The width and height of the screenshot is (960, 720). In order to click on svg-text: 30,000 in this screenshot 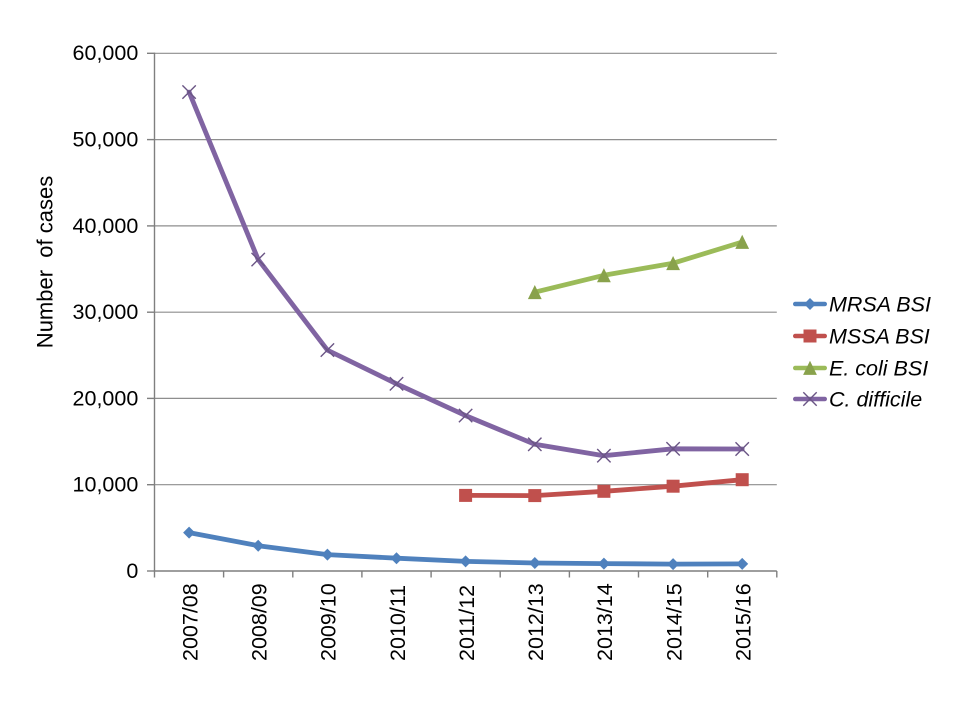, I will do `click(106, 312)`.